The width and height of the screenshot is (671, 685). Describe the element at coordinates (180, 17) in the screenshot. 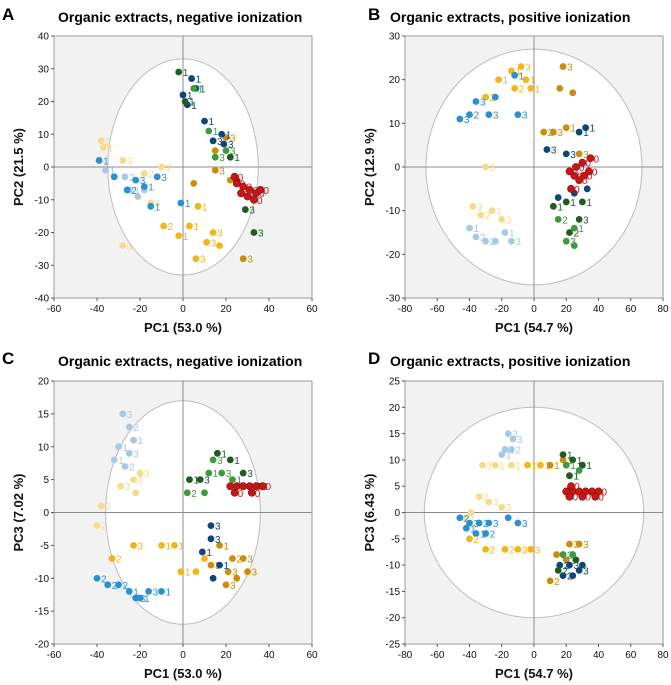

I see `chart-title: Organic extracts, negative ionization` at that location.